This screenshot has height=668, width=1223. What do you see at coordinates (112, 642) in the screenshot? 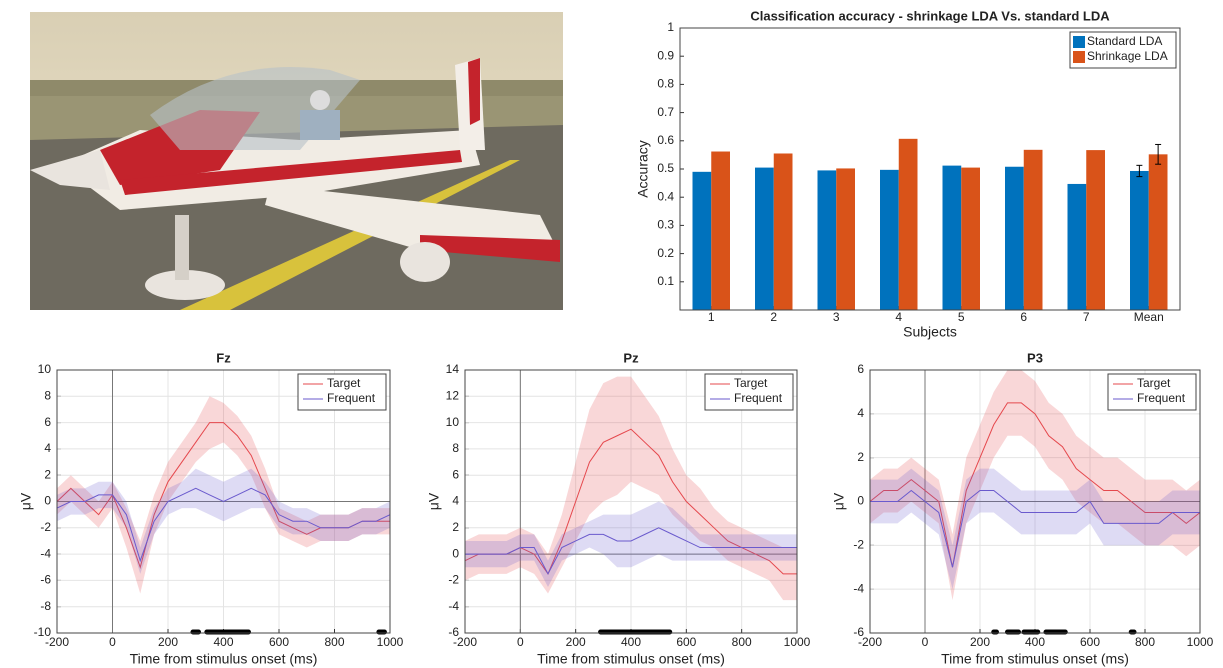
I see `x-tick-label: 0` at bounding box center [112, 642].